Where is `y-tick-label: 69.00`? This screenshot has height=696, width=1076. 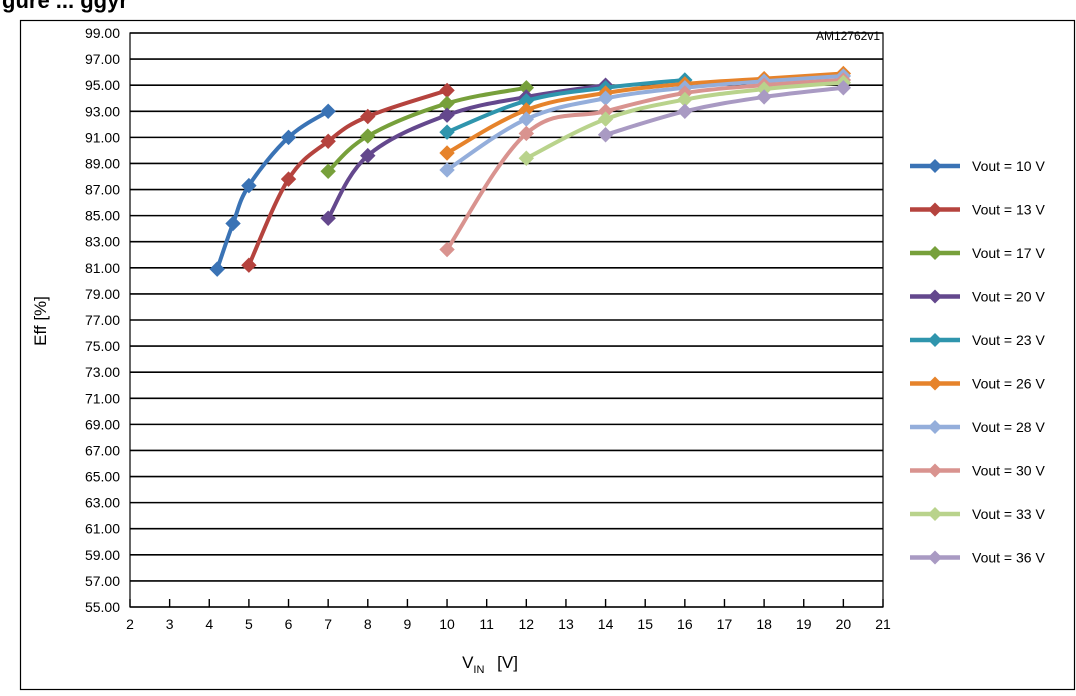
y-tick-label: 69.00 is located at coordinates (102, 424).